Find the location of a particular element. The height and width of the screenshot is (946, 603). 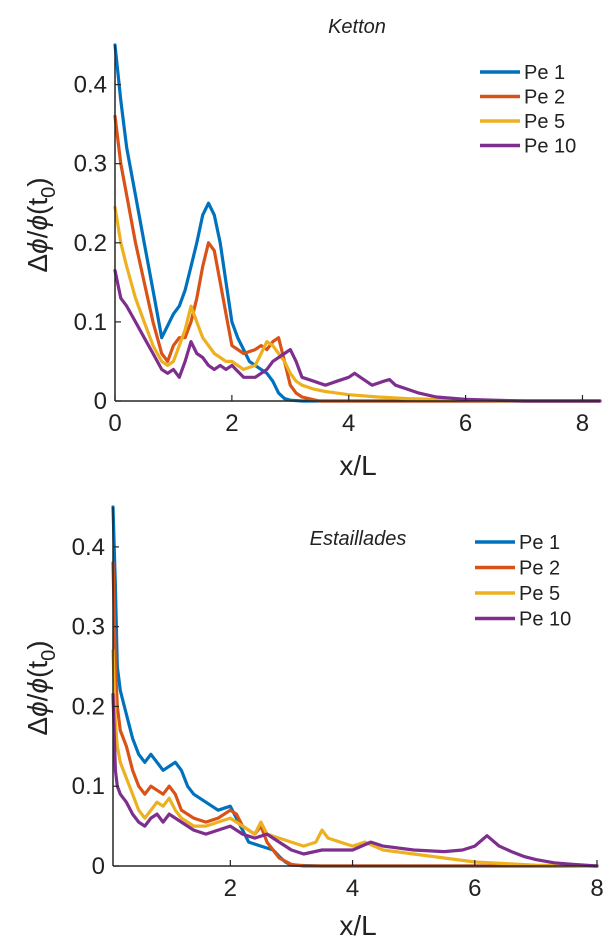

legend: Pe 1 Pe 2Pe 5 Pe 10 is located at coordinates (528, 110).